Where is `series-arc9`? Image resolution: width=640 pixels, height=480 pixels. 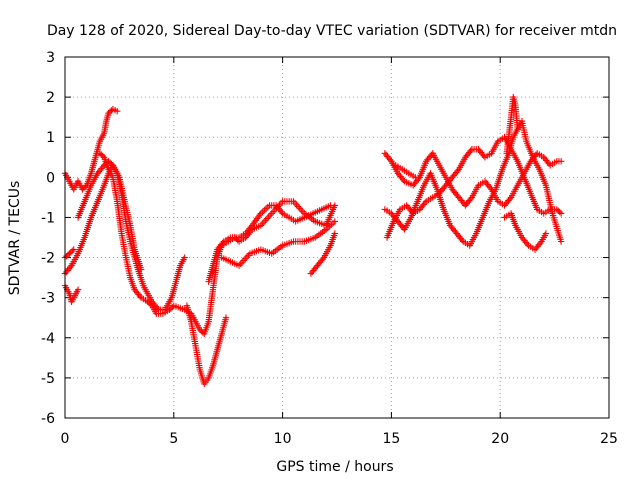
series-arc9 is located at coordinates (278, 243).